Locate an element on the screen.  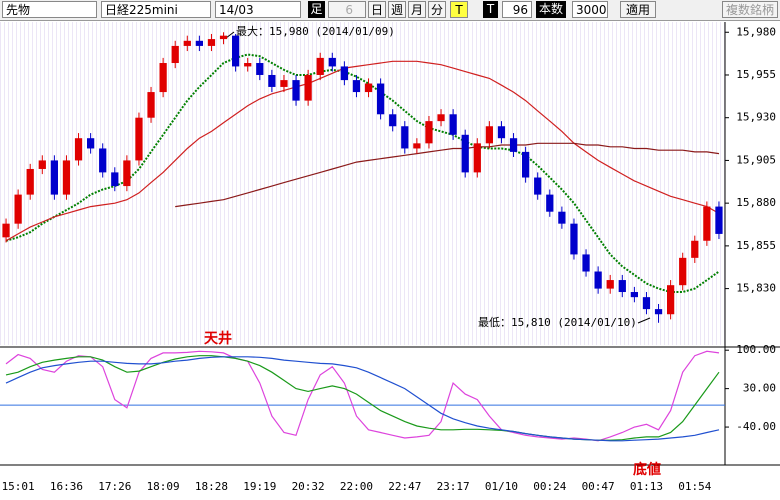
x-tick-label: 18:09 is located at coordinates (163, 486).